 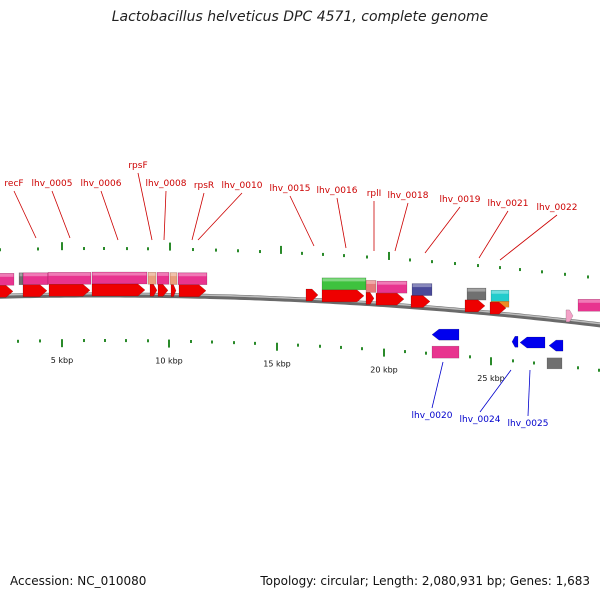 I want to click on reverse-gene-label: lhv_0025, so click(x=528, y=424).